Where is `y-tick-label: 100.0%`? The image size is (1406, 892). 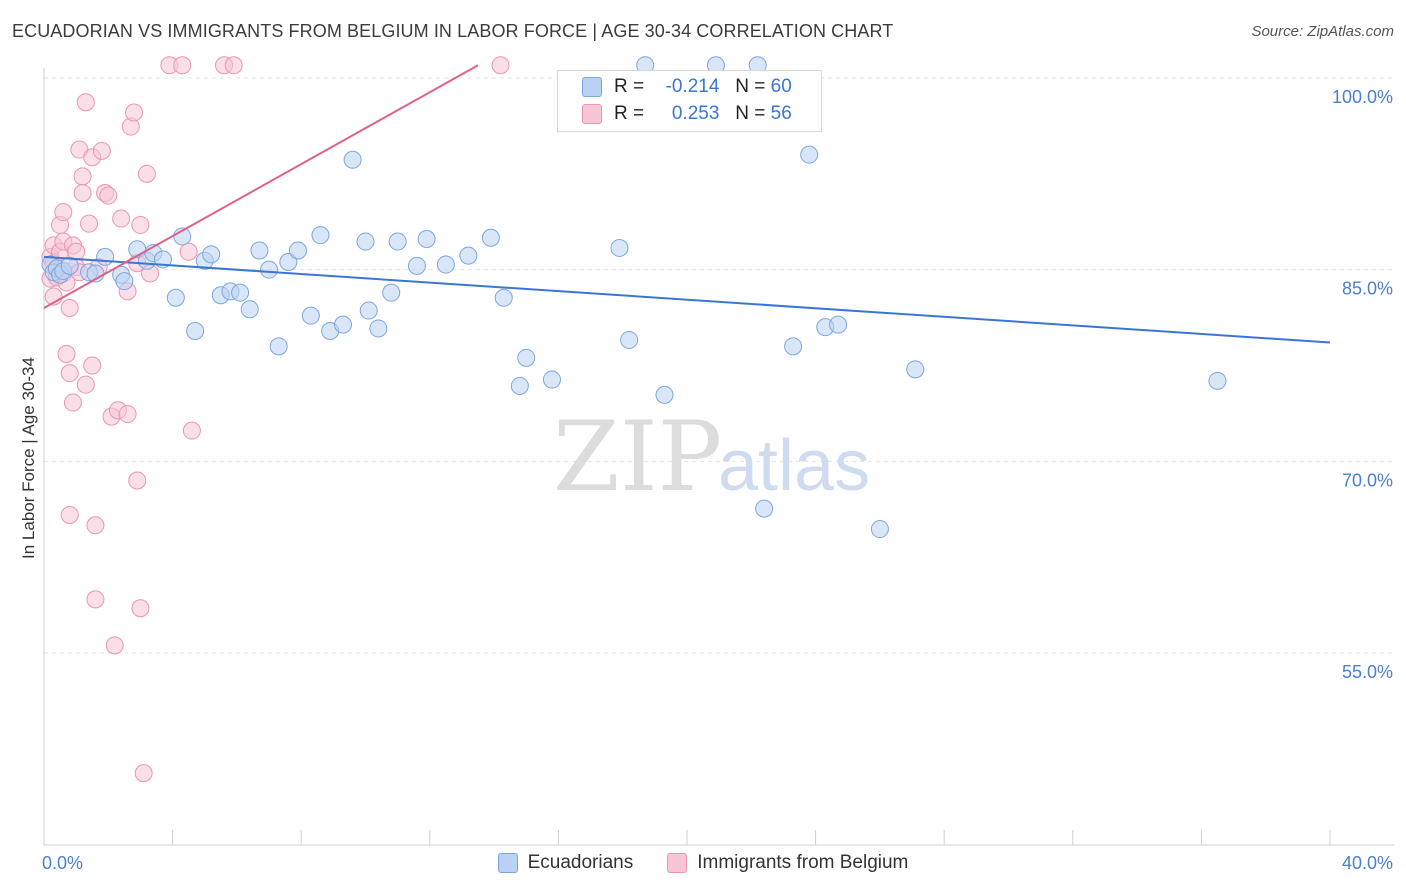 y-tick-label: 100.0% is located at coordinates (1362, 97).